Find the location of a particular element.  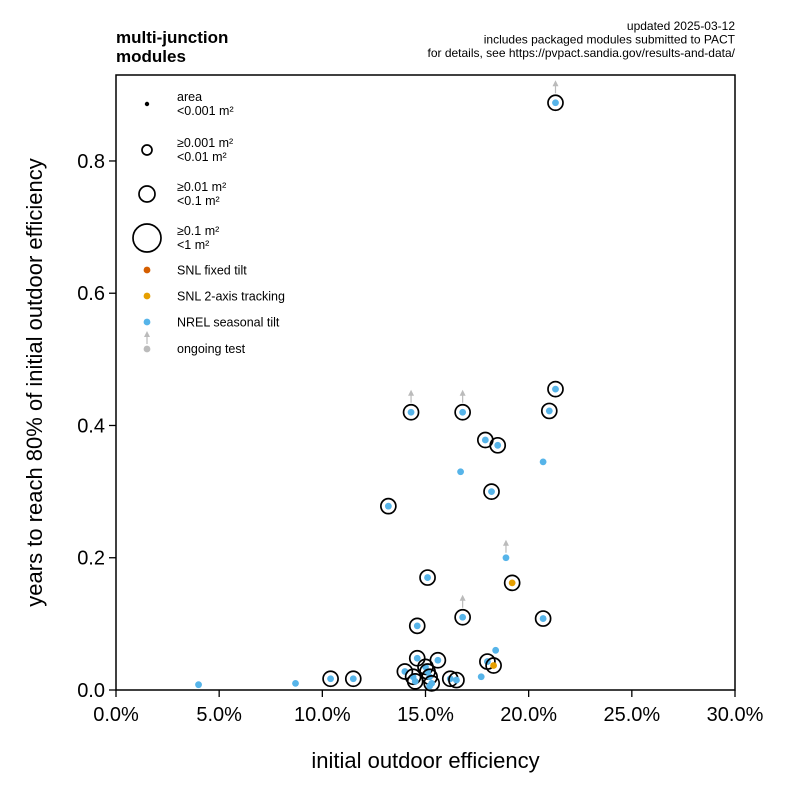

y-tick-label: 0.2 is located at coordinates (91, 559).